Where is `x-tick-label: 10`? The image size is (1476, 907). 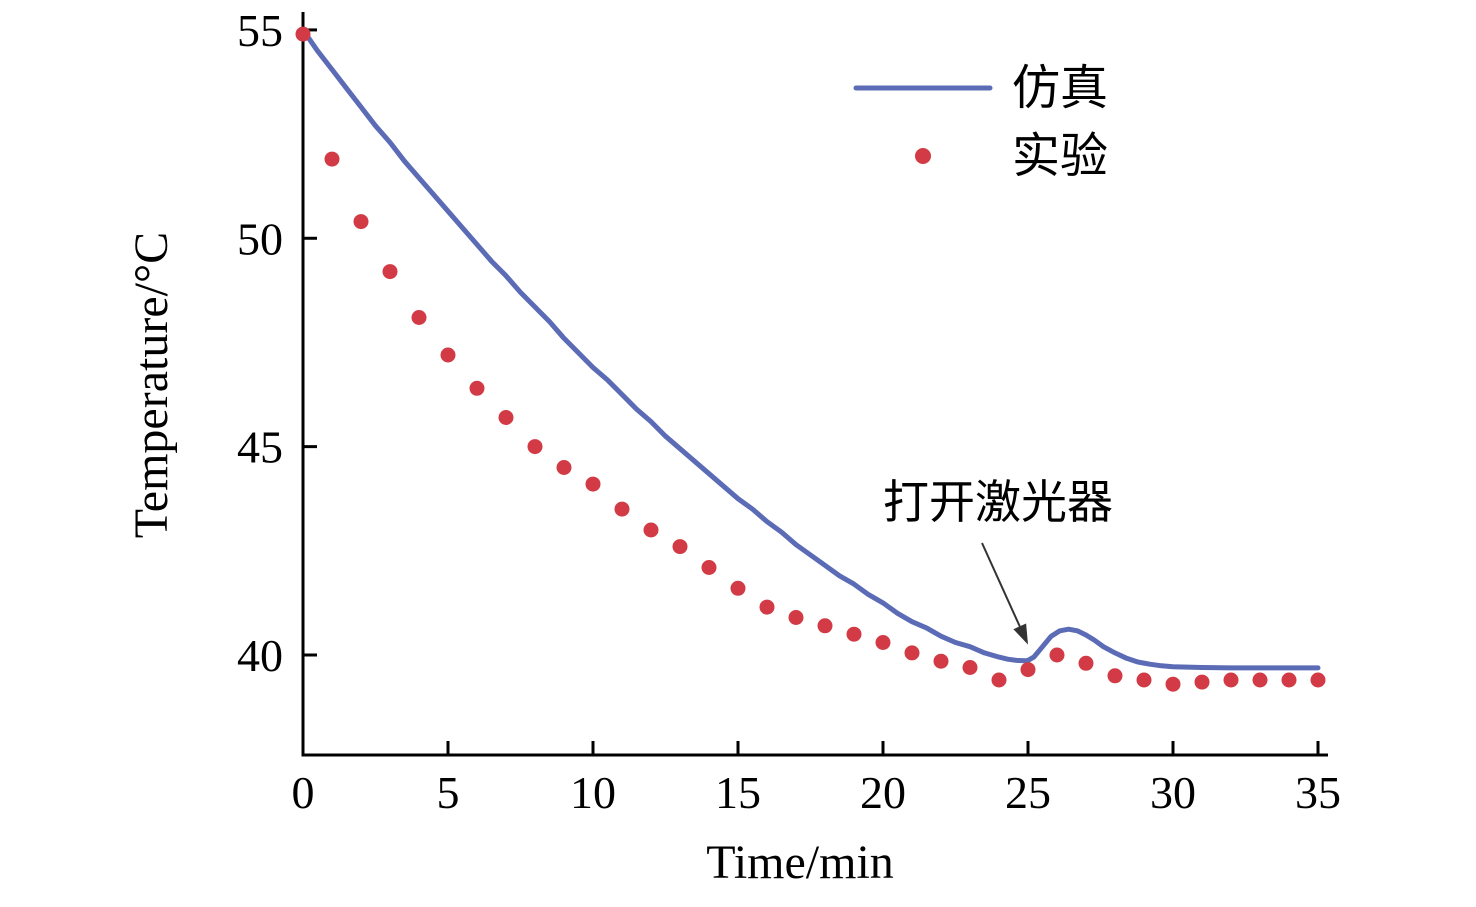 x-tick-label: 10 is located at coordinates (593, 792).